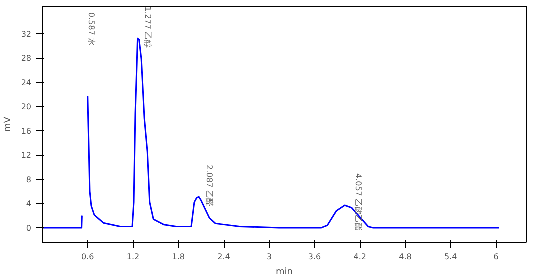 The height and width of the screenshot is (280, 534). I want to click on x-tick-label: 3, so click(269, 257).